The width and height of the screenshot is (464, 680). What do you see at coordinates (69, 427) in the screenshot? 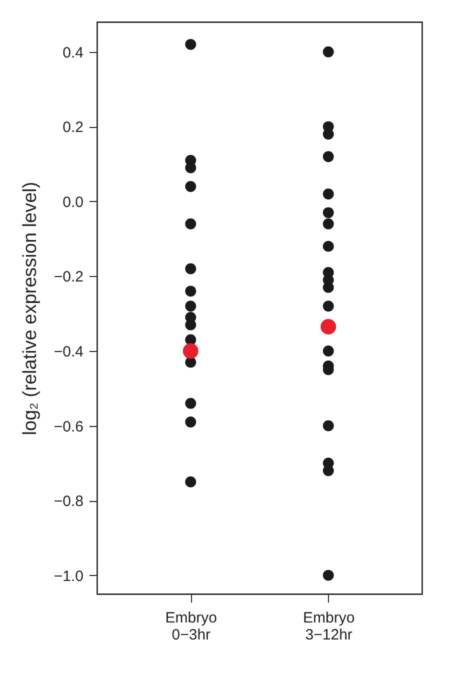
I see `y-tick-label: −0.6` at bounding box center [69, 427].